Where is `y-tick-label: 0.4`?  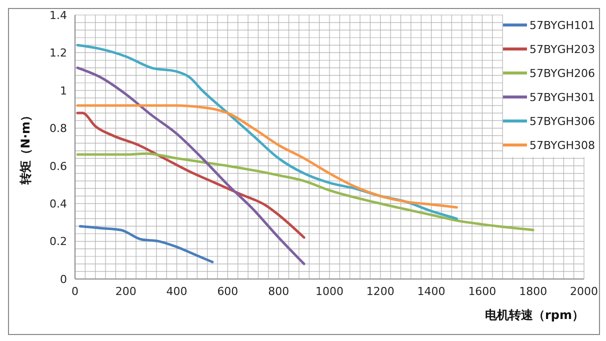
y-tick-label: 0.4 is located at coordinates (58, 203).